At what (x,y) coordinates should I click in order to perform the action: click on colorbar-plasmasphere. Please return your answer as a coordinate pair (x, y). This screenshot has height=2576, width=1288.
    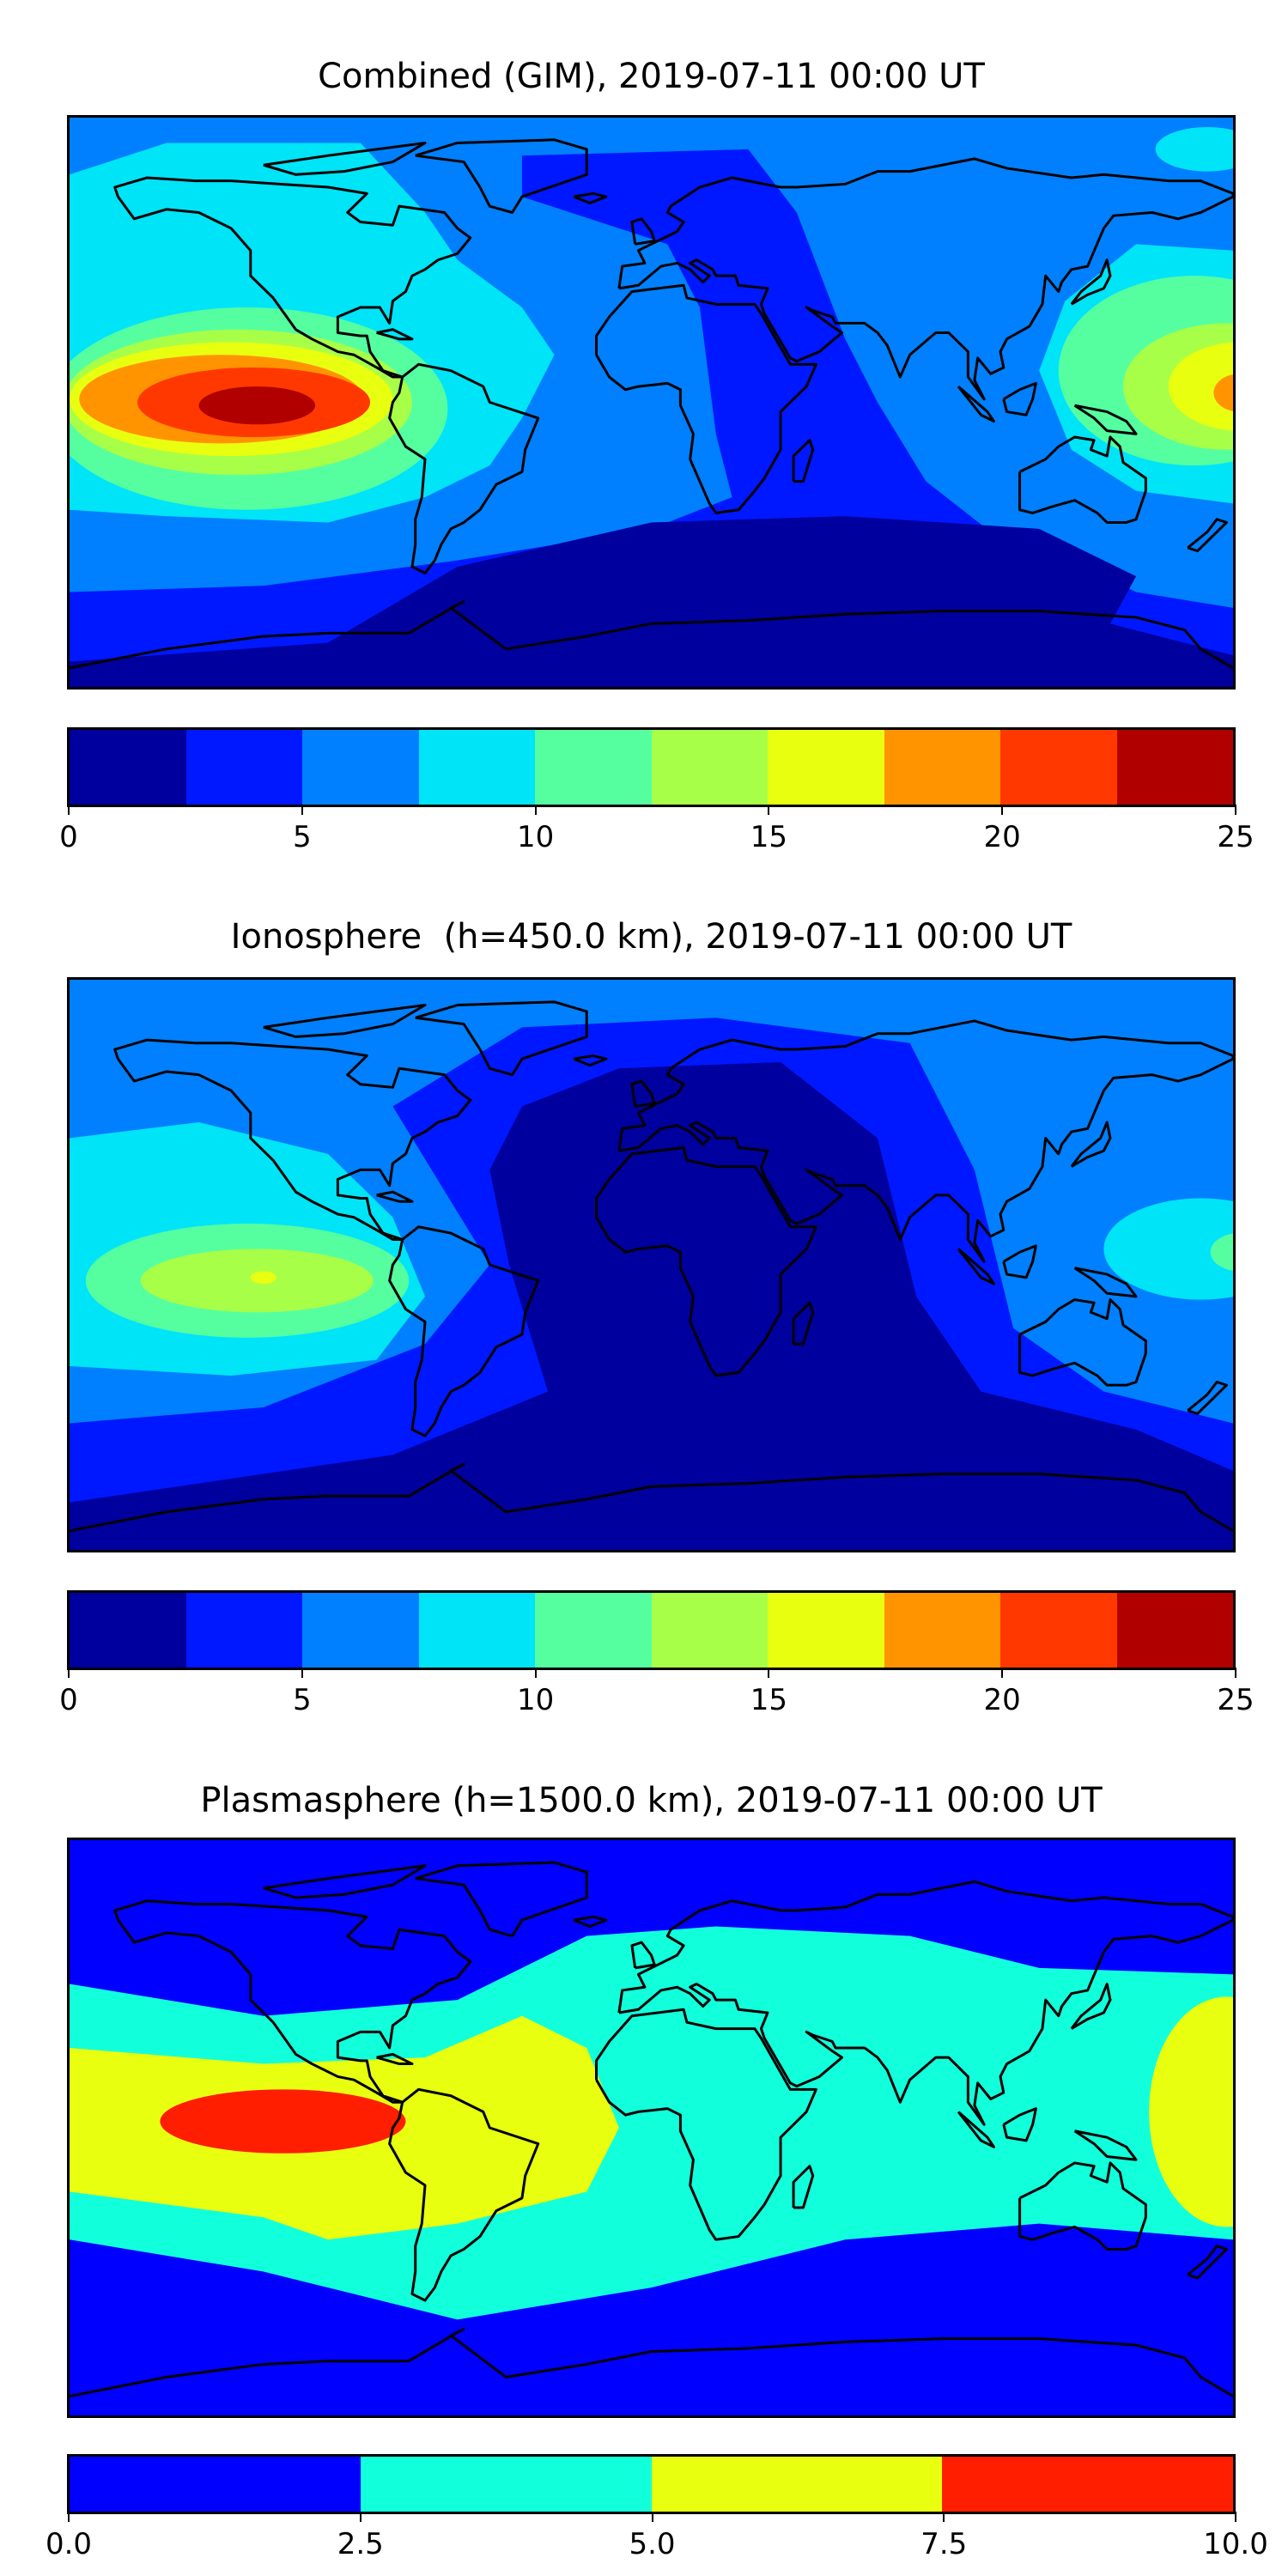
    Looking at the image, I should click on (651, 2484).